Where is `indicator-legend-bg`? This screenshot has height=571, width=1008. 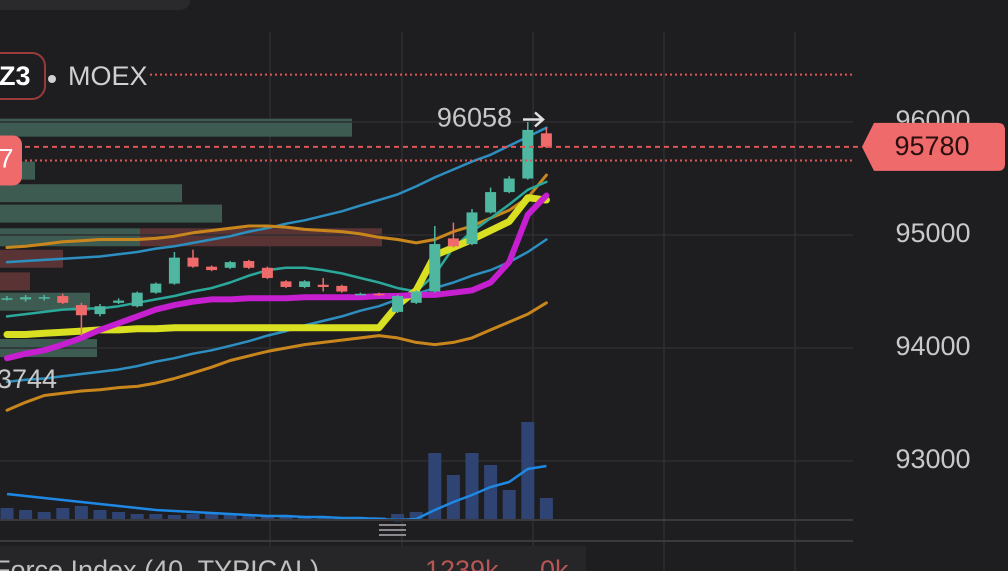 indicator-legend-bg is located at coordinates (293, 558).